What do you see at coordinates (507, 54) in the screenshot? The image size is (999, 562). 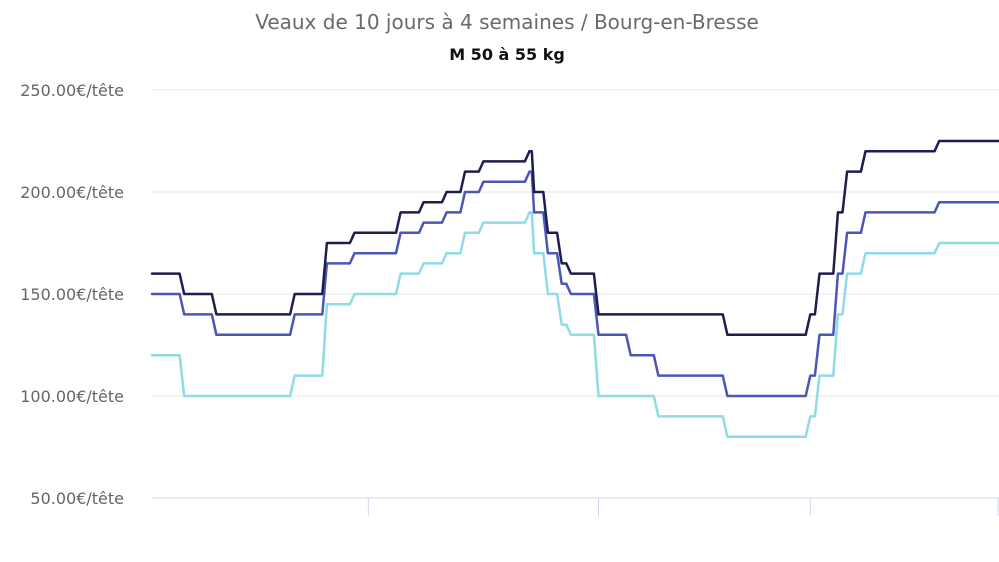 I see `chart-subtitle: M 50 à 55 kg` at bounding box center [507, 54].